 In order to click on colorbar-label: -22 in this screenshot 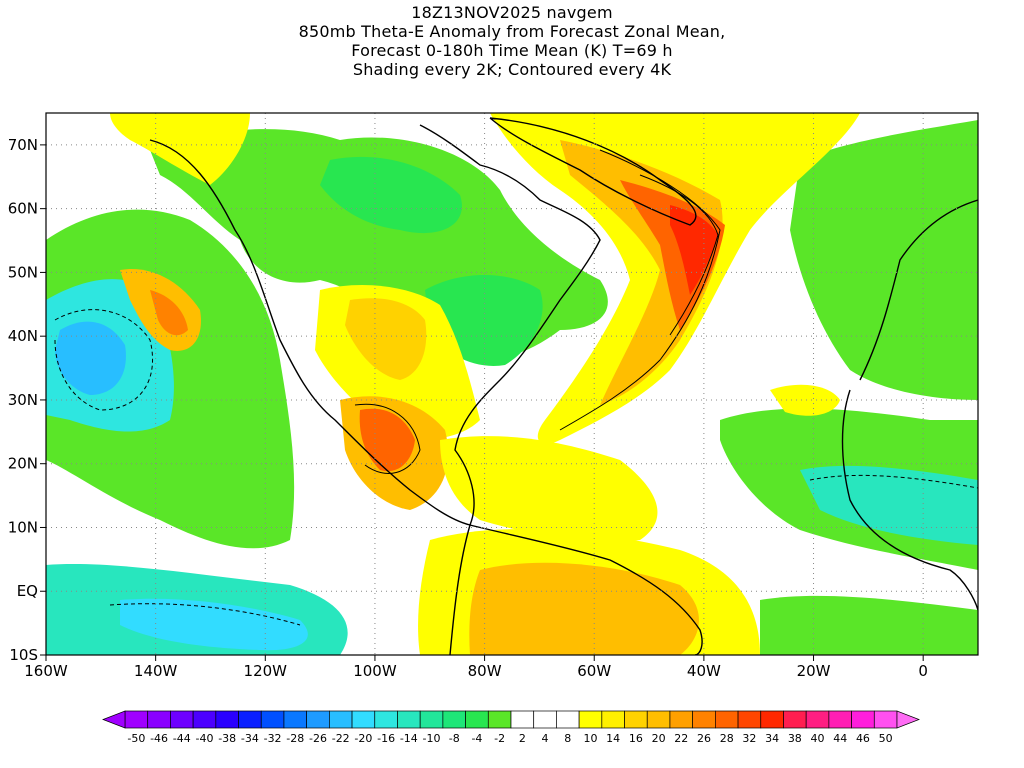, I will do `click(341, 738)`.